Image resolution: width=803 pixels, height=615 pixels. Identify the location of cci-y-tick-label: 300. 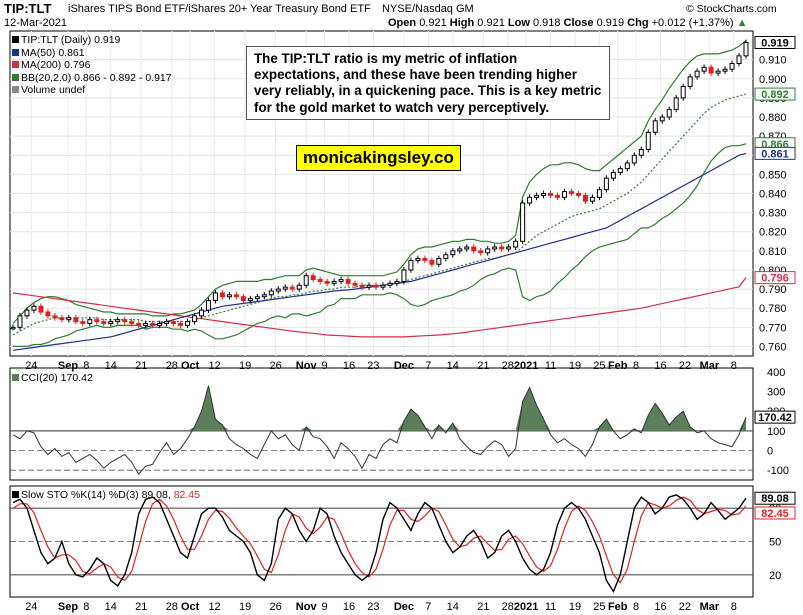
(776, 393).